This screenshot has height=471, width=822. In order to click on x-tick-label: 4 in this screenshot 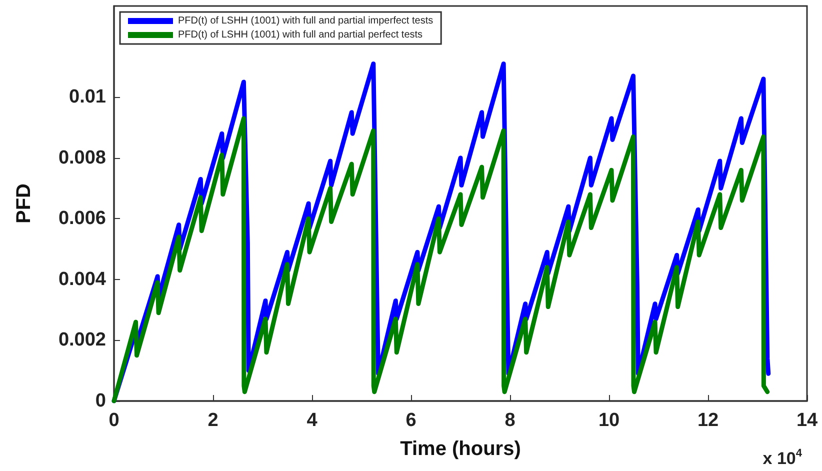, I will do `click(312, 420)`.